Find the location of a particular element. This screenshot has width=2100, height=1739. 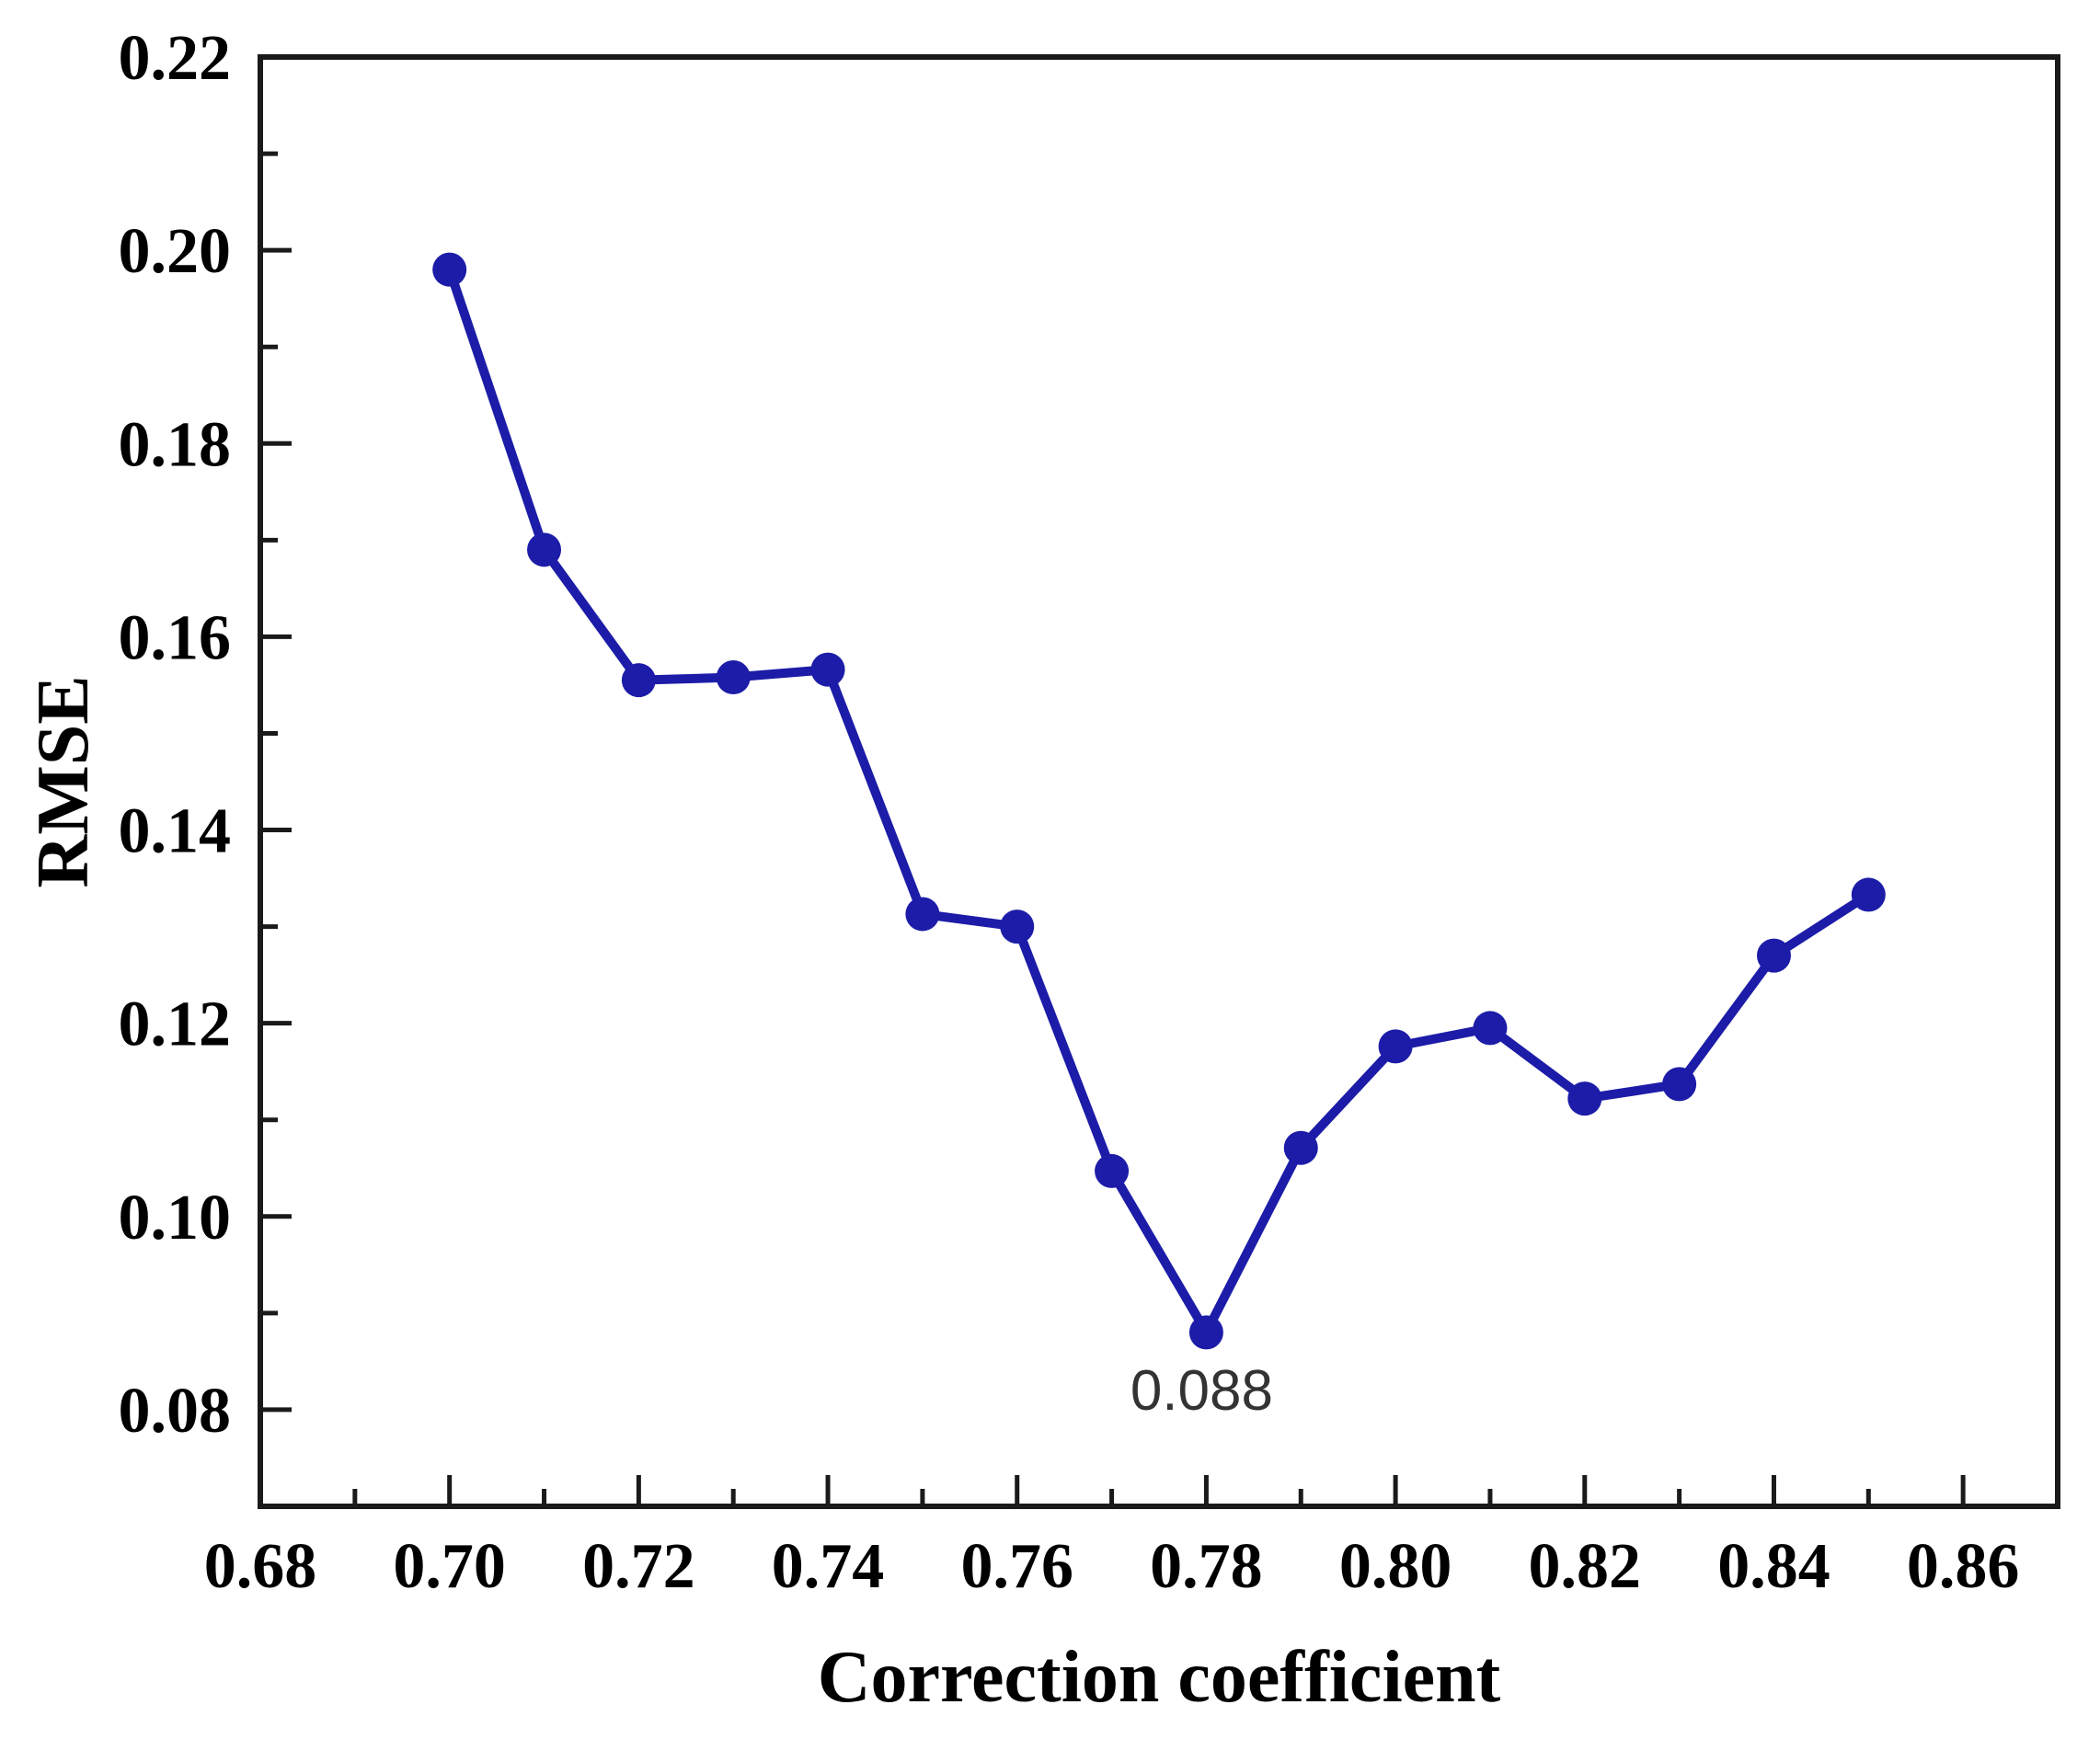

x-axis-title: Correction coefficient is located at coordinates (1159, 1677).